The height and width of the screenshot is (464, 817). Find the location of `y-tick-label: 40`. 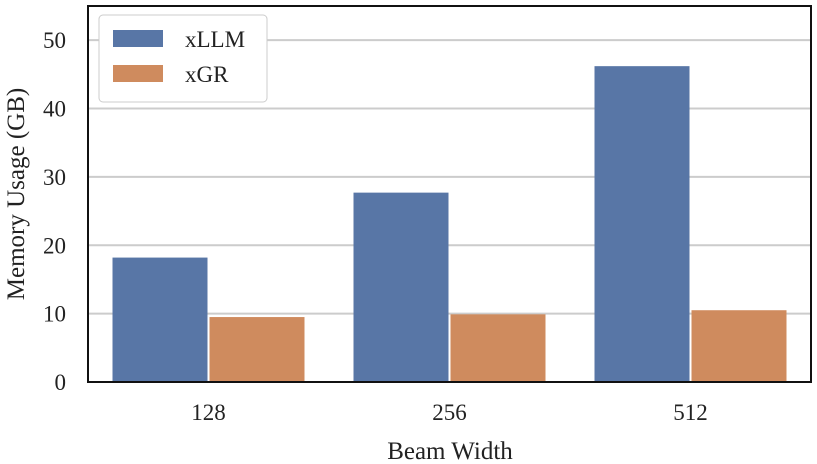

y-tick-label: 40 is located at coordinates (54, 109).